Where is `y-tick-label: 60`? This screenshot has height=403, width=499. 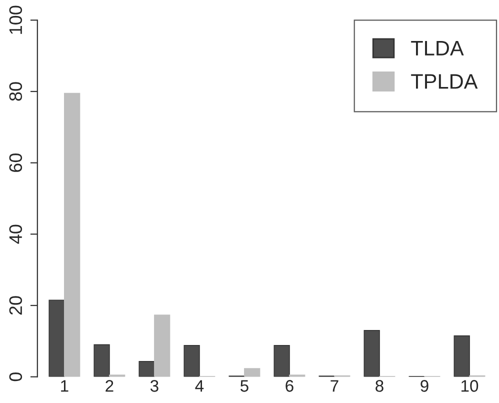 y-tick-label: 60 is located at coordinates (15, 162).